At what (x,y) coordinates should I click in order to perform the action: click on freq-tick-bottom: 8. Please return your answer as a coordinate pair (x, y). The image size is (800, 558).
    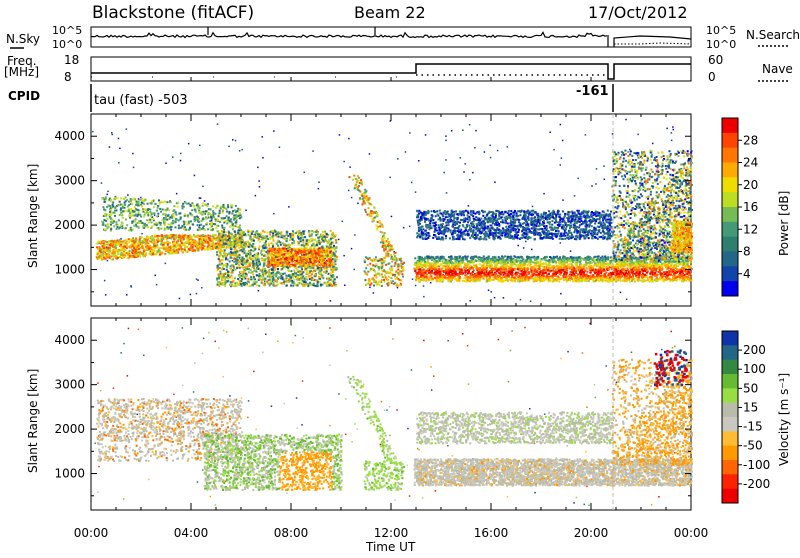
    Looking at the image, I should click on (68, 77).